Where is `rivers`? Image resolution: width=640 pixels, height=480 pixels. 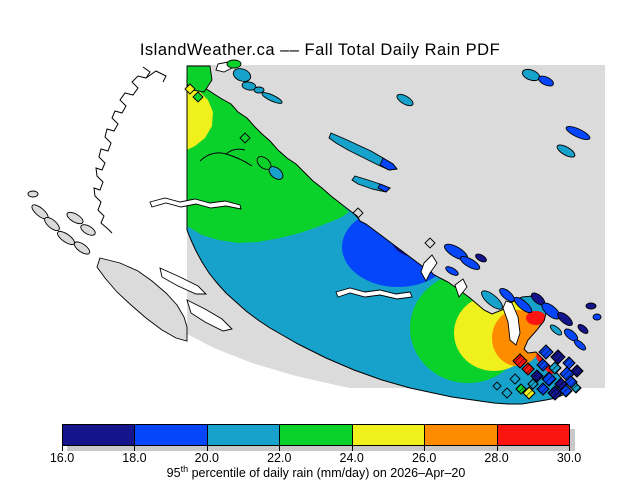
rivers is located at coordinates (226, 157).